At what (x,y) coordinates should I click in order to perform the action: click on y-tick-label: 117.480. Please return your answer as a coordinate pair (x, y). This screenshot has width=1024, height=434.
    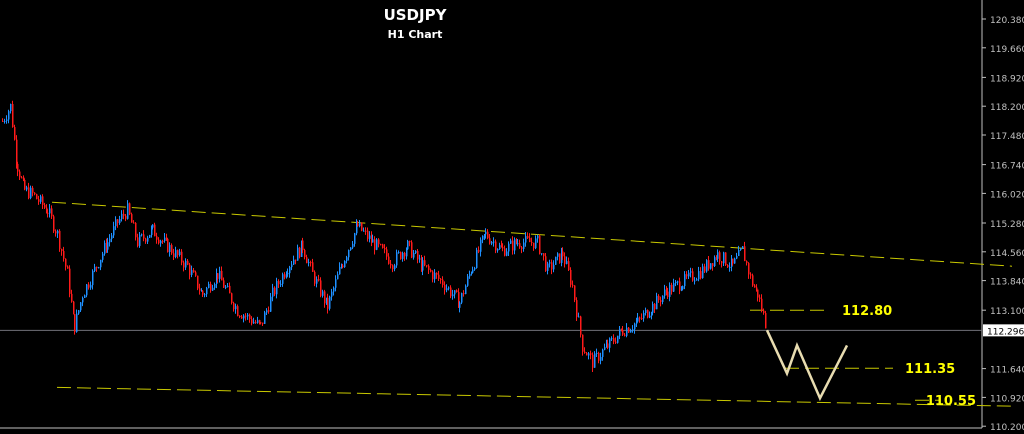
    Looking at the image, I should click on (1007, 137).